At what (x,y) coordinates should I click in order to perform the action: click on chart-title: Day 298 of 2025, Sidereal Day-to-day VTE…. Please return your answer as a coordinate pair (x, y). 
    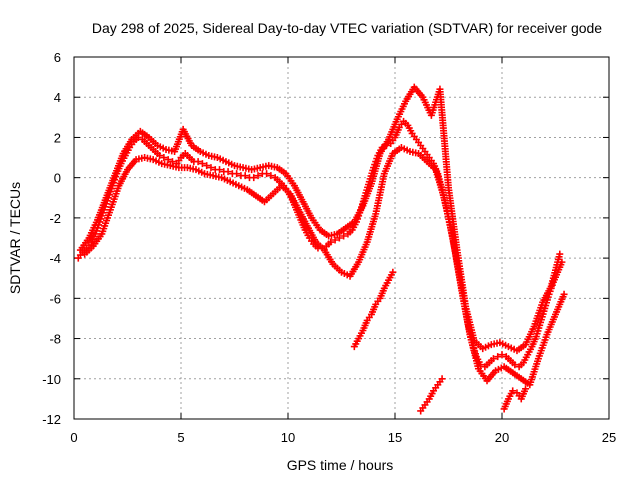
    Looking at the image, I should click on (347, 28).